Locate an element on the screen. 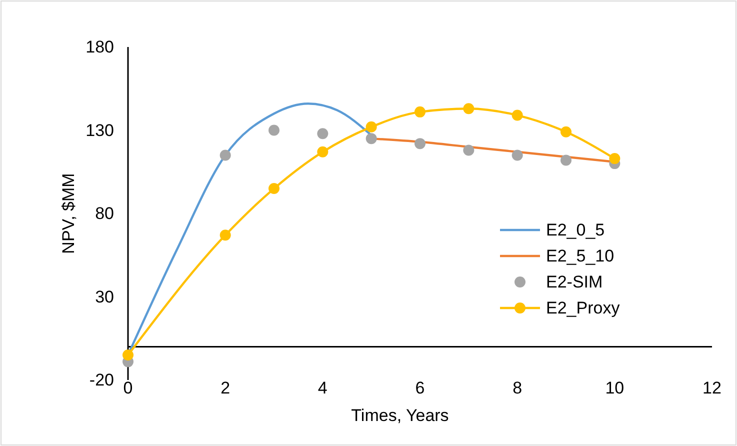 The height and width of the screenshot is (446, 737). x-tick-label: 8 is located at coordinates (517, 388).